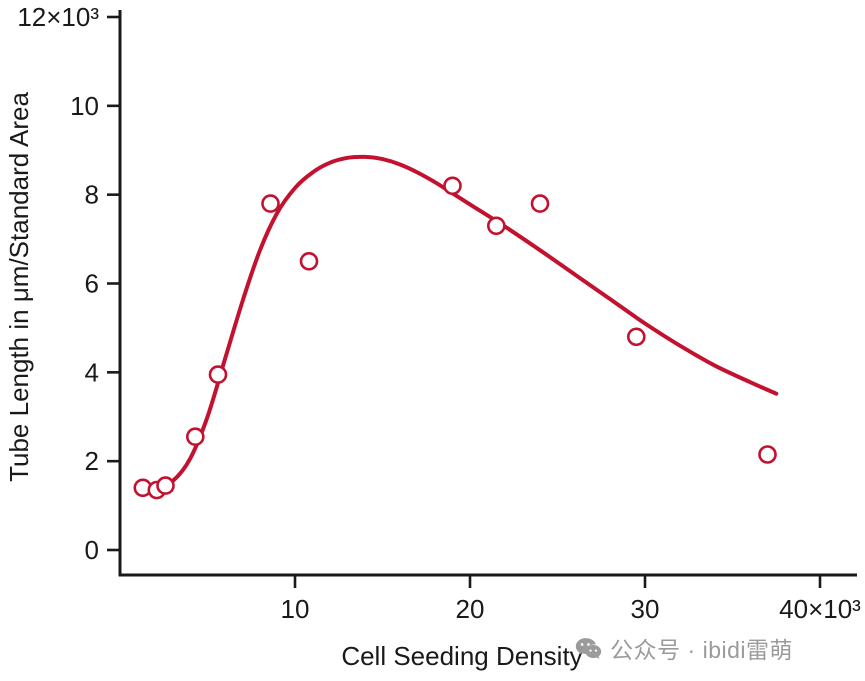 Image resolution: width=865 pixels, height=681 pixels. I want to click on x-tick-label: 20, so click(470, 609).